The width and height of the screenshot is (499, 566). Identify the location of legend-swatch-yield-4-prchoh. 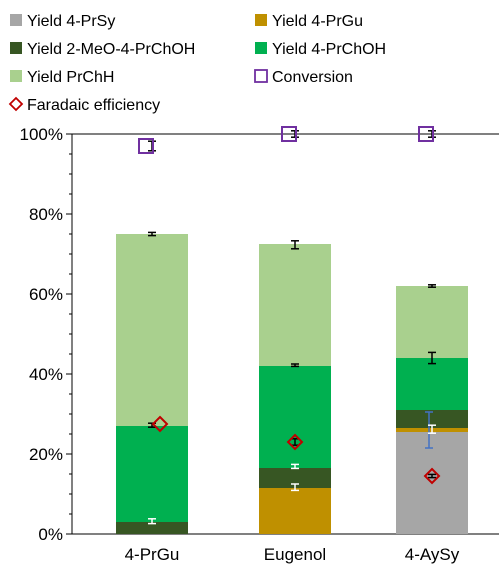
(261, 48).